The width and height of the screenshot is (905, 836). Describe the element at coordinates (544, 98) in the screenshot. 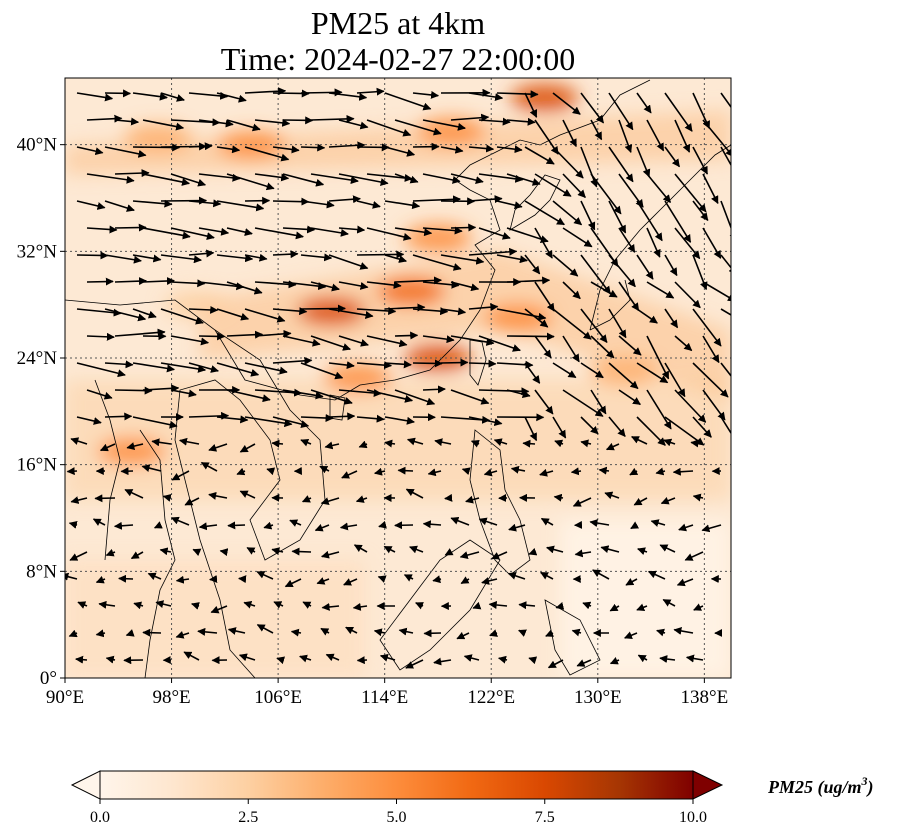

I see `pm25-plume` at that location.